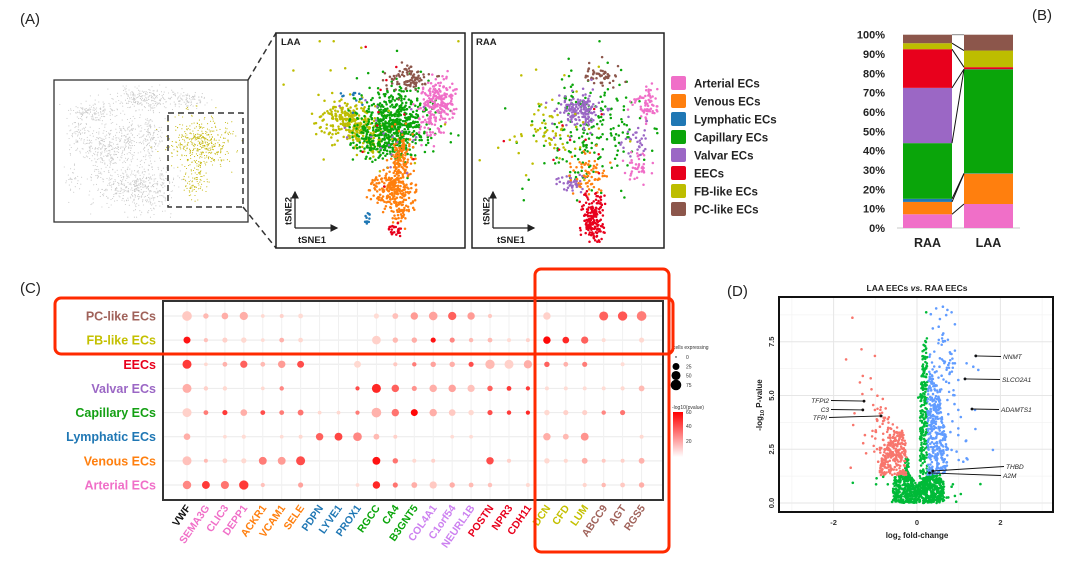 The image size is (1080, 563). Describe the element at coordinates (259, 227) in the screenshot. I see `zoom-connector-bottom` at that location.